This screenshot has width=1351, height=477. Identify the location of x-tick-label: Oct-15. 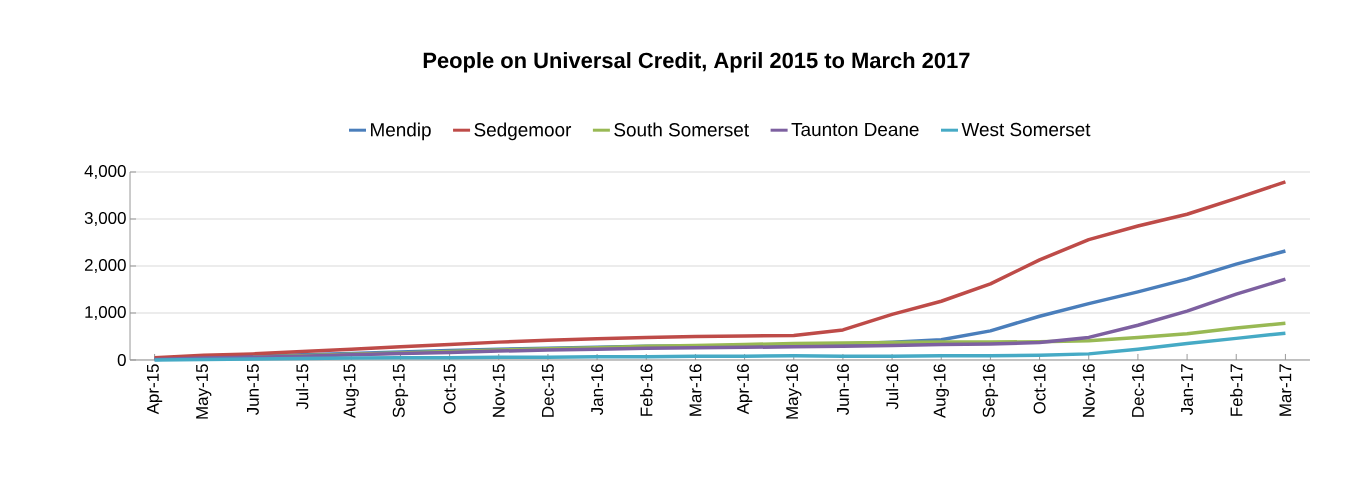
(449, 389).